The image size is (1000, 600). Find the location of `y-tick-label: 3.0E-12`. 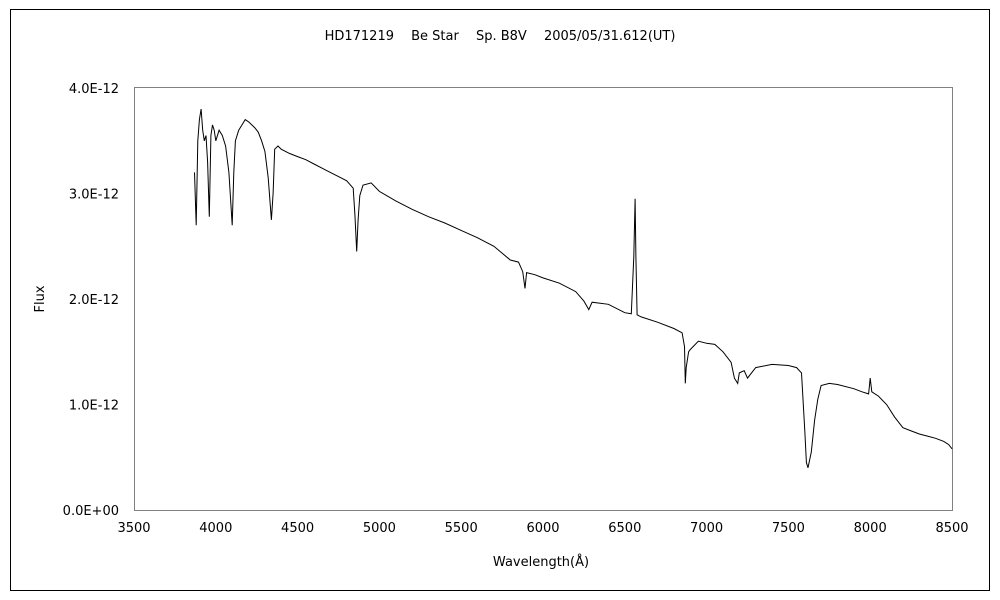

y-tick-label: 3.0E-12 is located at coordinates (94, 195).